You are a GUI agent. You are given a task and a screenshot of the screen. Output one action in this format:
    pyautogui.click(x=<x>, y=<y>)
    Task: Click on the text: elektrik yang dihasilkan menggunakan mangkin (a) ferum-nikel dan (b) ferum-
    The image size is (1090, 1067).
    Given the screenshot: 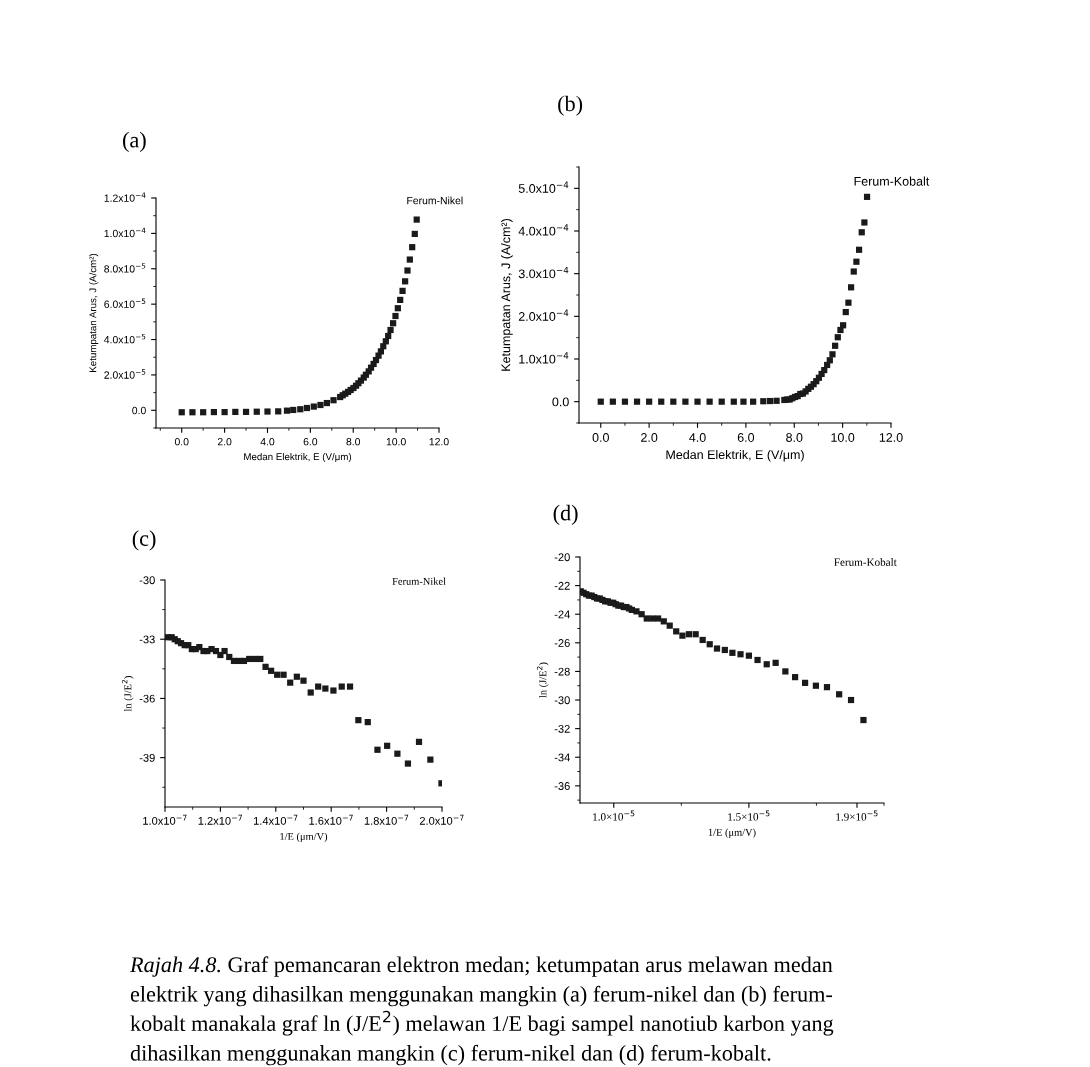 What is the action you would take?
    pyautogui.click(x=481, y=996)
    